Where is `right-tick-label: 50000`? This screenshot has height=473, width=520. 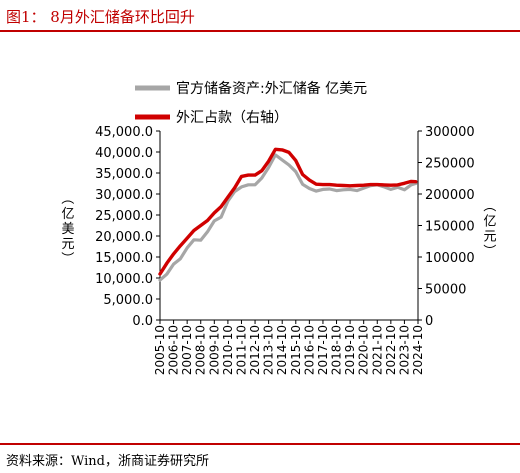 right-tick-label: 50000 is located at coordinates (445, 290).